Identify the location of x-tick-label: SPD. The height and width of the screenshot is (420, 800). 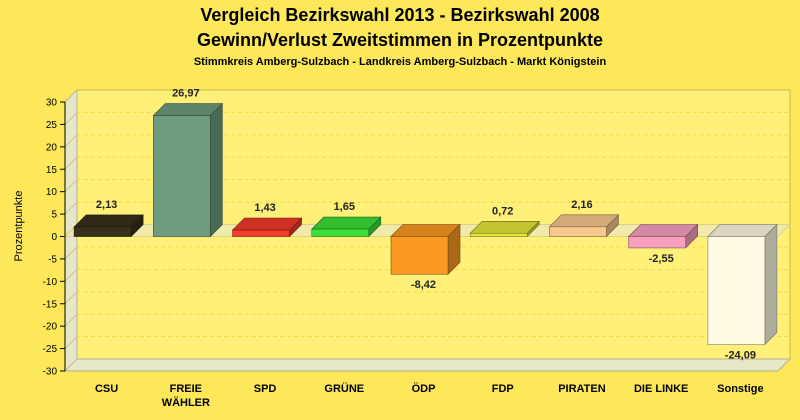
(265, 389).